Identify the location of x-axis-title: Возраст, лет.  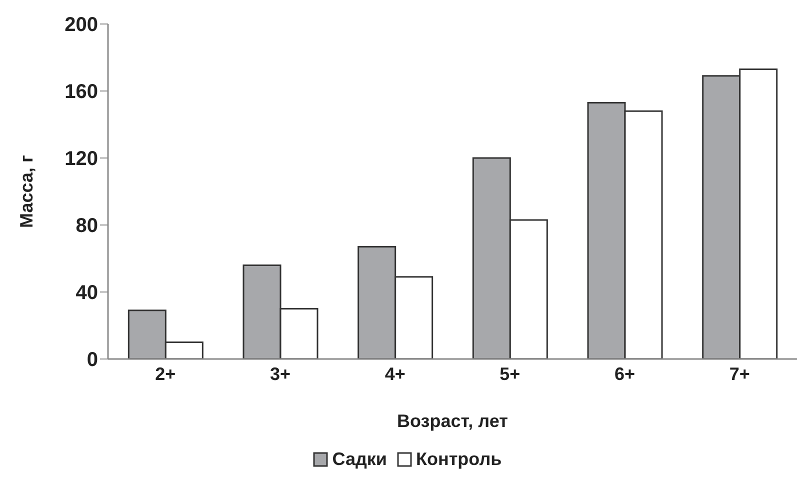
(452, 421).